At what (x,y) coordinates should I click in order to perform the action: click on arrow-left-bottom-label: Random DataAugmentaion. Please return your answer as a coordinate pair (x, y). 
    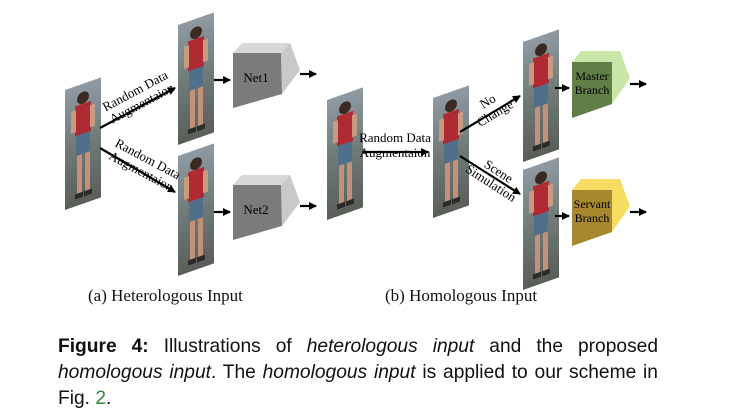
    Looking at the image, I should click on (144, 164).